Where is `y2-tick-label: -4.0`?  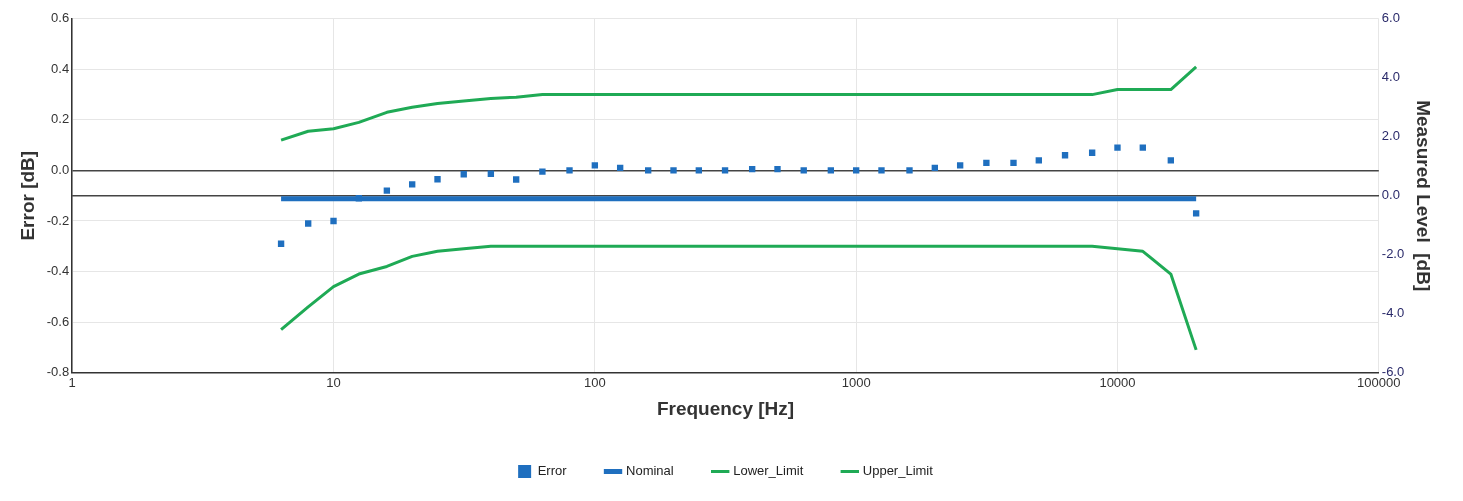 y2-tick-label: -4.0 is located at coordinates (1393, 313).